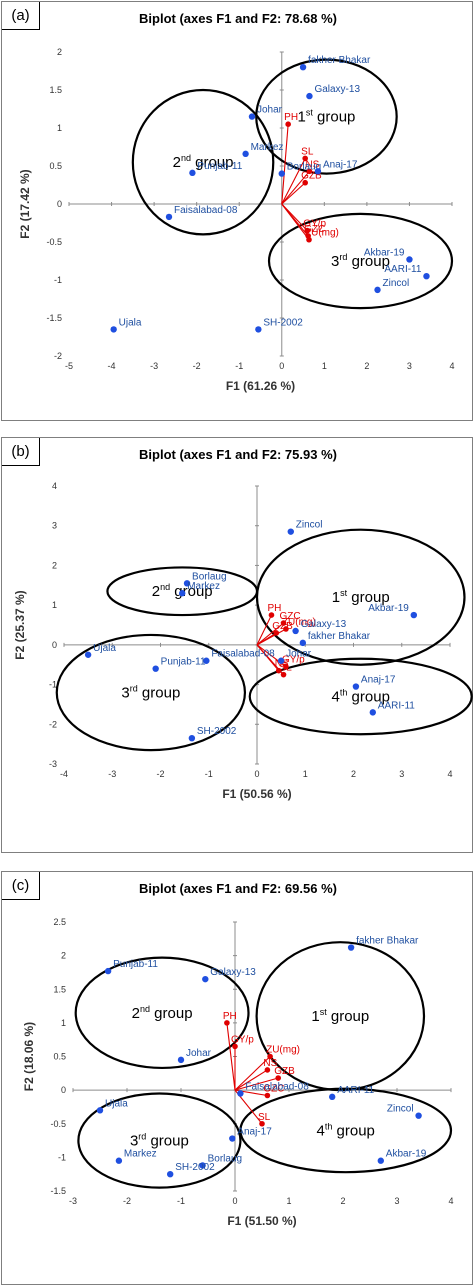 This screenshot has height=1288, width=474. What do you see at coordinates (242, 1039) in the screenshot?
I see `variable-label: GY/p` at bounding box center [242, 1039].